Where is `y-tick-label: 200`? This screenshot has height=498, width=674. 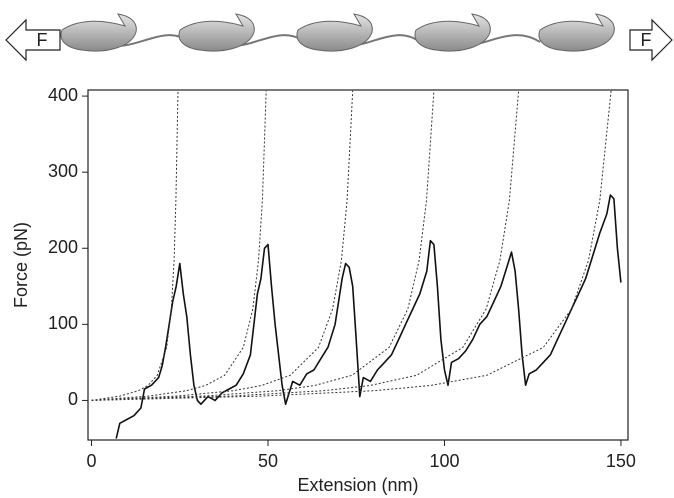
y-tick-label: 200 is located at coordinates (63, 247).